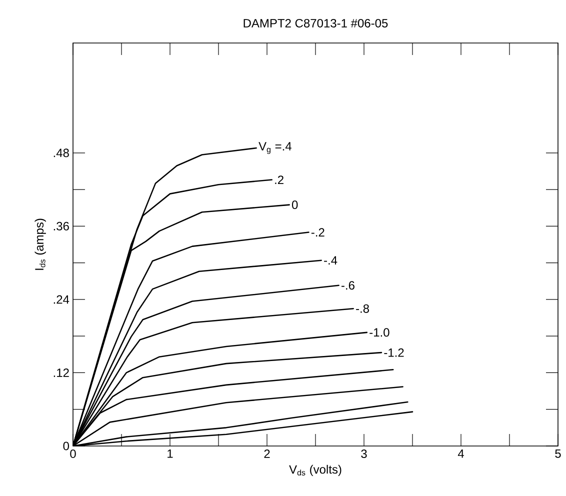 The width and height of the screenshot is (566, 496). I want to click on series-label: -.6, so click(348, 285).